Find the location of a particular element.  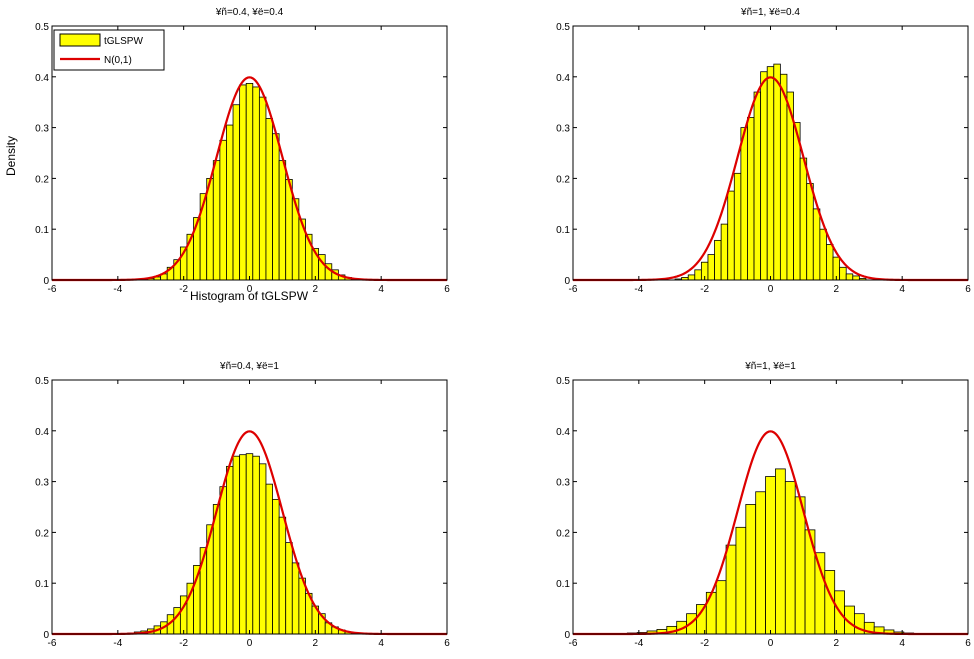

panel-title: ¥ñ=0.4, ¥ë=1 is located at coordinates (249, 366).